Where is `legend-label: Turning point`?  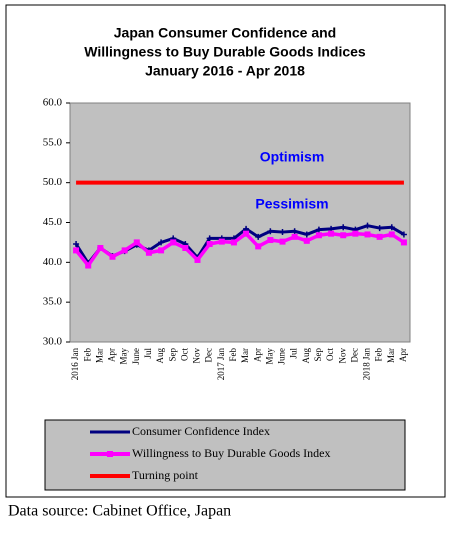
legend-label: Turning point is located at coordinates (165, 475).